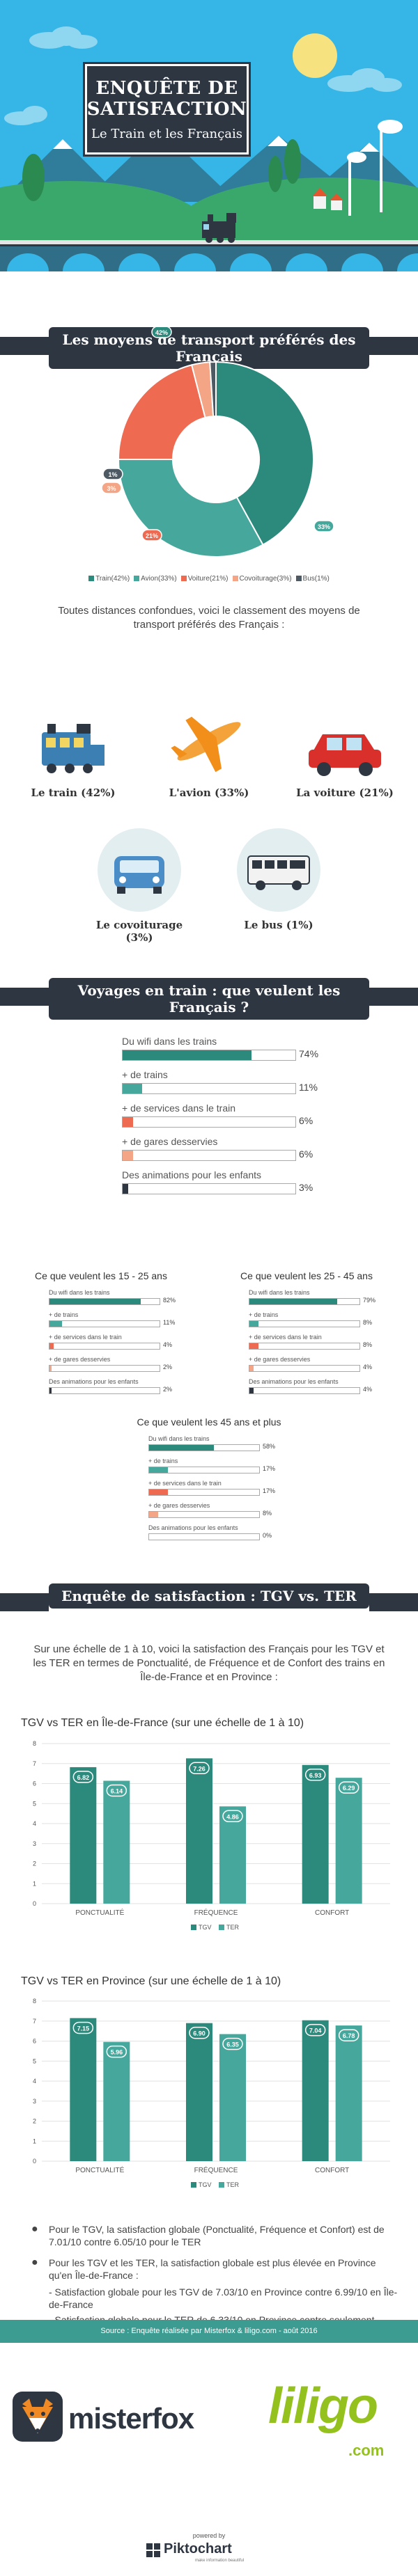  What do you see at coordinates (34, 2041) in the screenshot?
I see `y-tick-label: 6` at bounding box center [34, 2041].